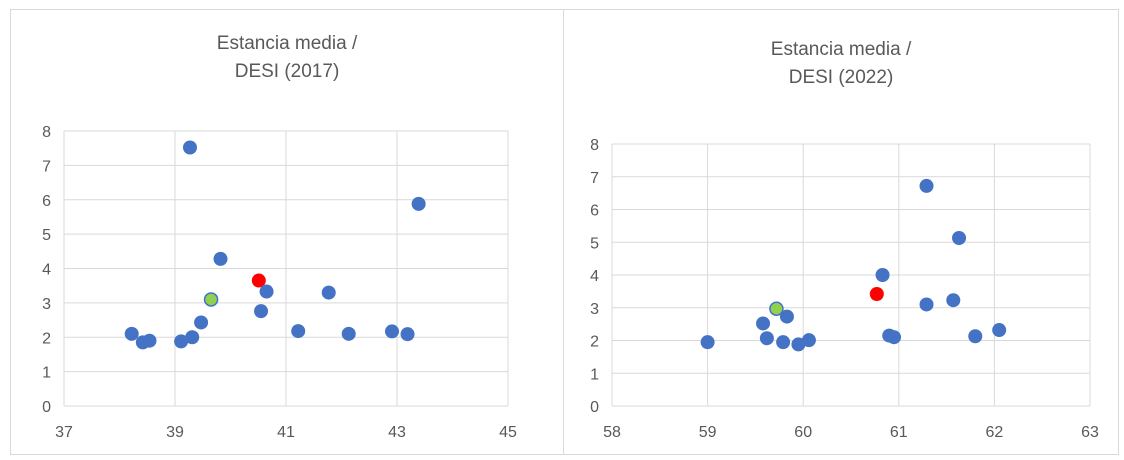 The width and height of the screenshot is (1124, 460). Describe the element at coordinates (803, 432) in the screenshot. I see `x-tick-label: 60` at that location.